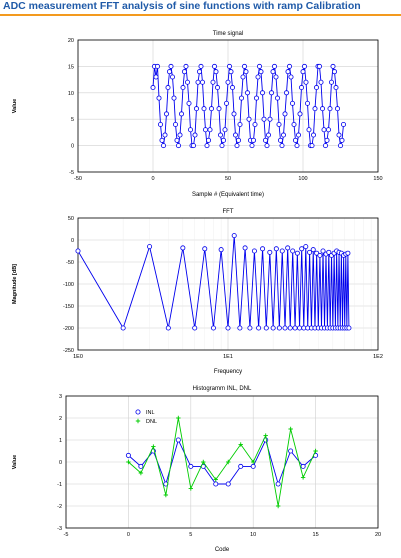 The image size is (401, 558). Describe the element at coordinates (190, 535) in the screenshot. I see `x-tick-label: 5` at that location.